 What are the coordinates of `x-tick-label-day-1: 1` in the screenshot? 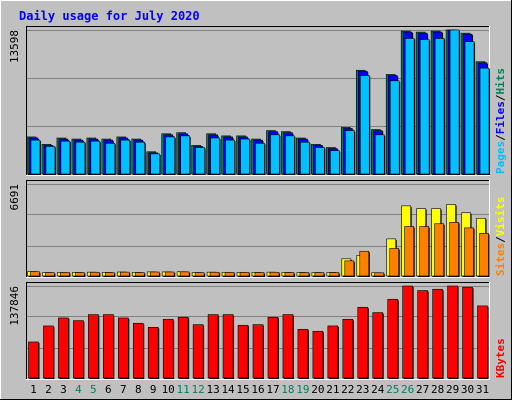 It's located at (33, 389).